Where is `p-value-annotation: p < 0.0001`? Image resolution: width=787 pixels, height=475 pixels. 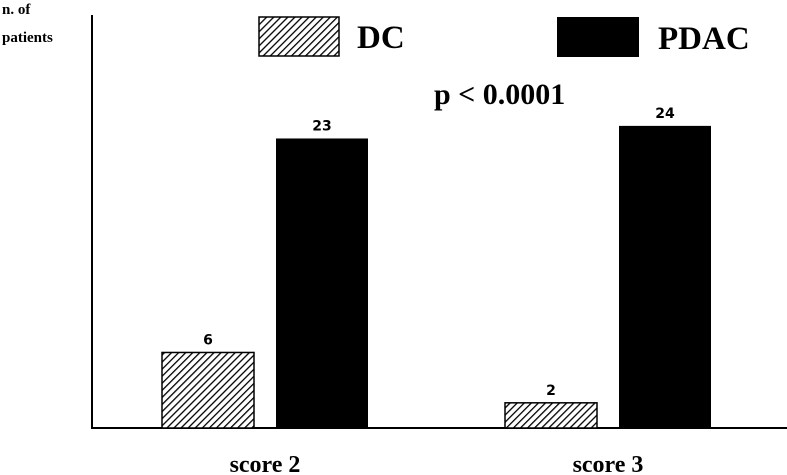 p-value-annotation: p < 0.0001 is located at coordinates (499, 94).